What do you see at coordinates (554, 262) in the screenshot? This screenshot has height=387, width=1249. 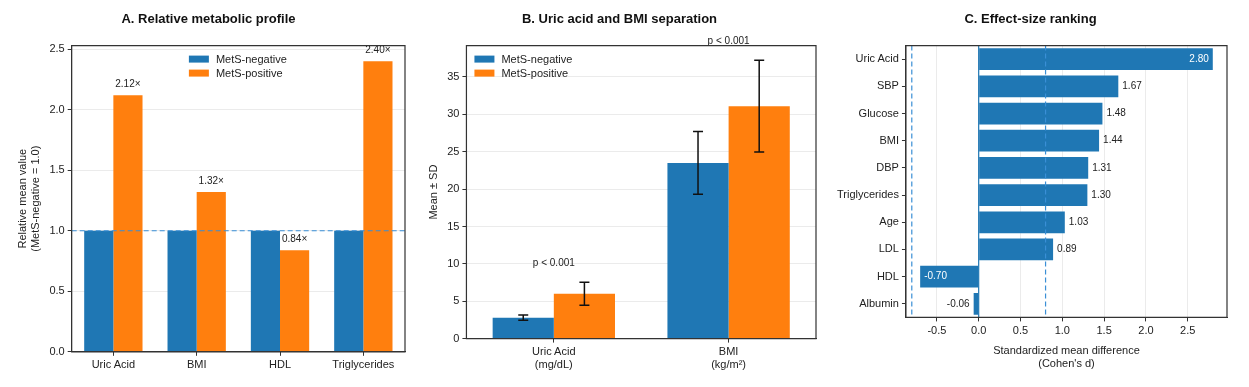 I see `annotation: p < 0.001` at bounding box center [554, 262].